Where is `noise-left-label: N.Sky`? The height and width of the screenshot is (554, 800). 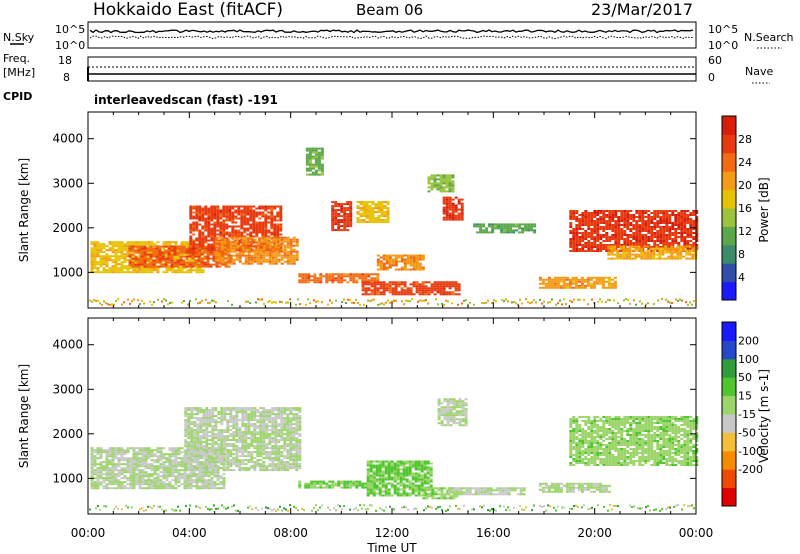
noise-left-label: N.Sky is located at coordinates (19, 37).